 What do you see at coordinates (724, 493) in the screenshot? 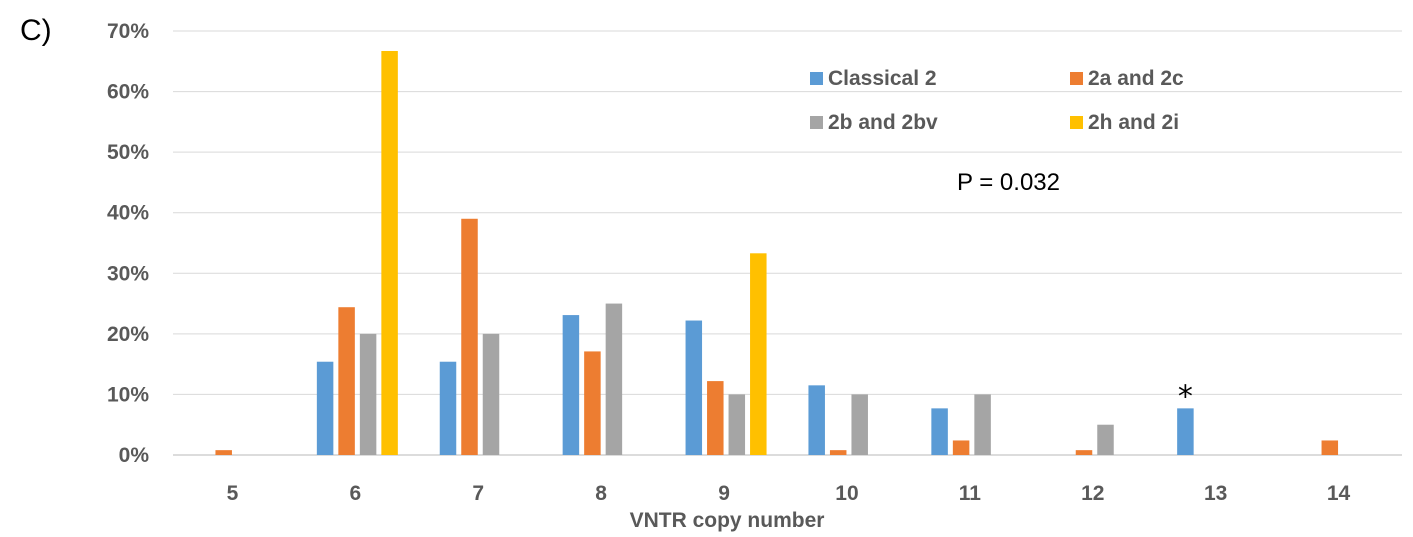
I see `x-tick-label: 9` at bounding box center [724, 493].